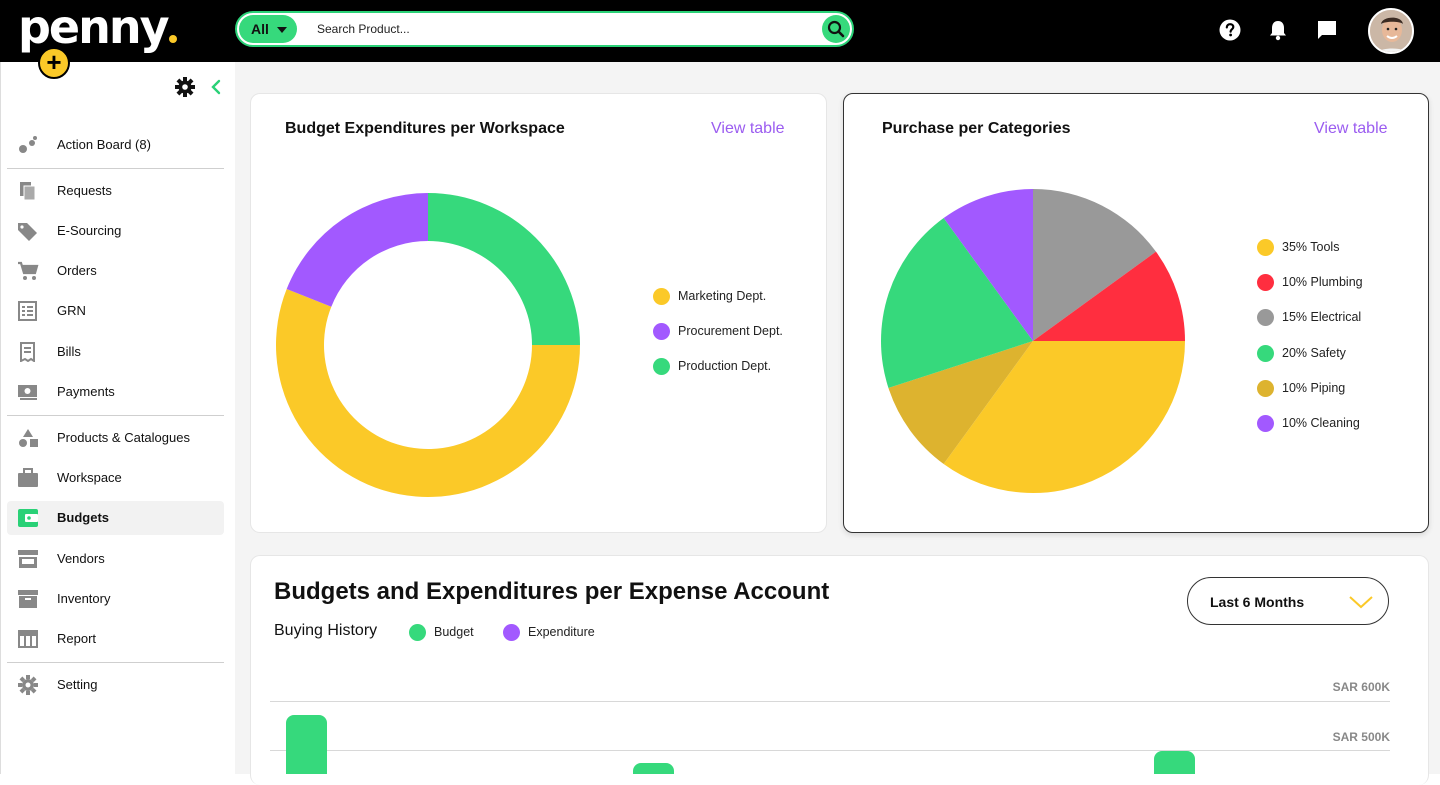  I want to click on slice-safety, so click(957, 303).